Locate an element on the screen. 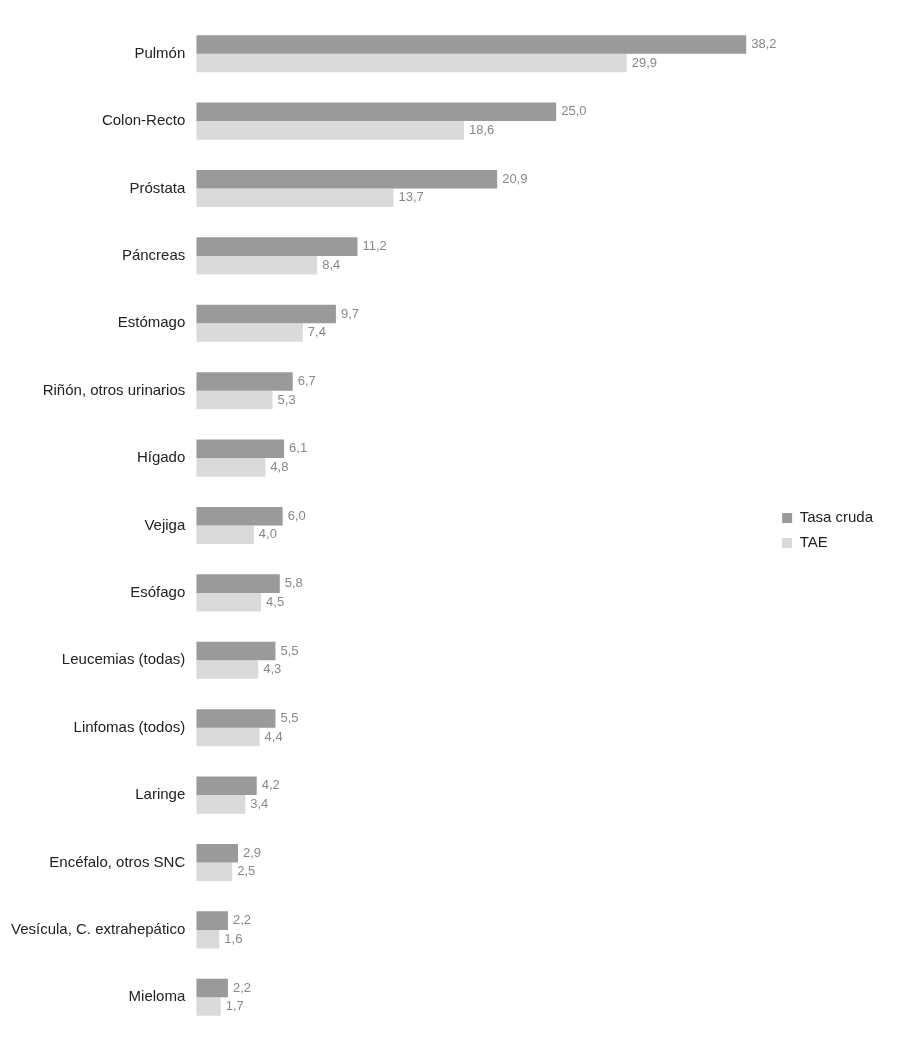  data-label: 18,6 is located at coordinates (482, 129).